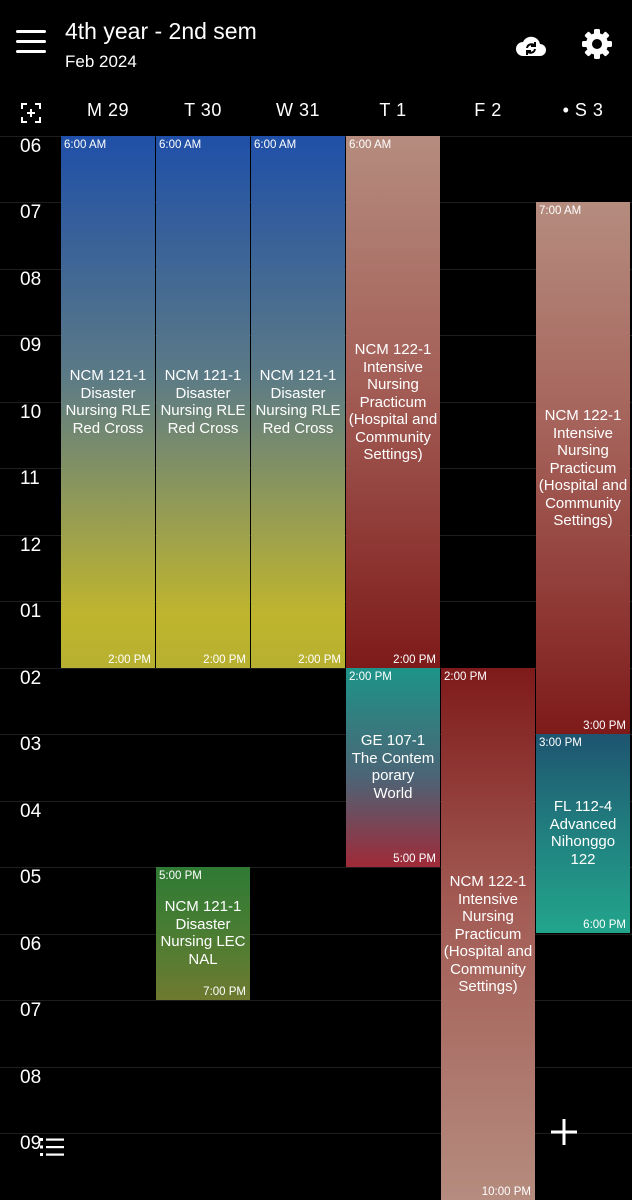 This screenshot has height=1200, width=632. What do you see at coordinates (180, 876) in the screenshot?
I see `event-start-time: 5:00 PM` at bounding box center [180, 876].